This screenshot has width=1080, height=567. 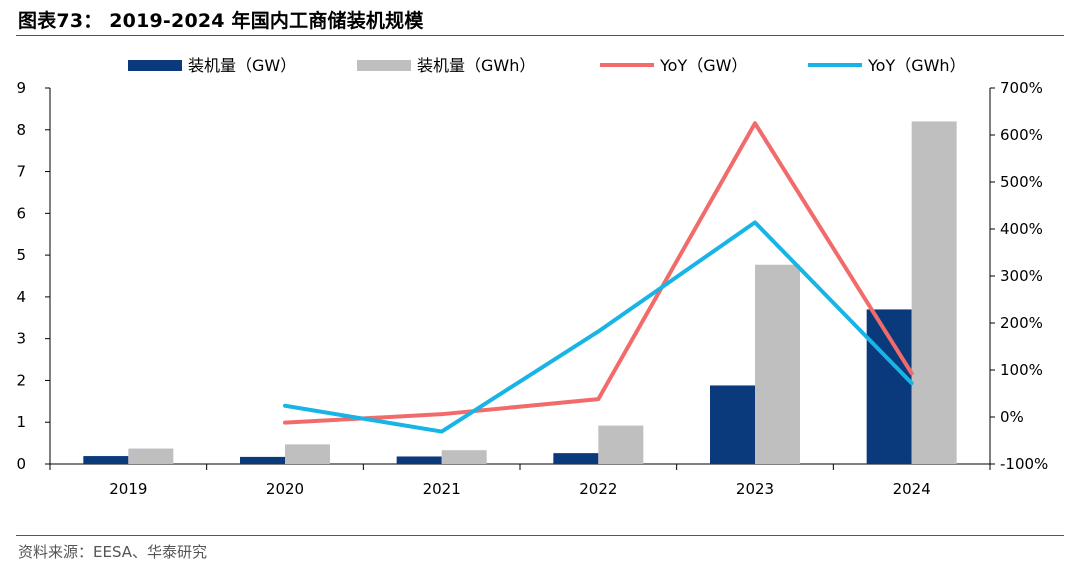 I want to click on x-tick-label: 2024, so click(x=912, y=489).